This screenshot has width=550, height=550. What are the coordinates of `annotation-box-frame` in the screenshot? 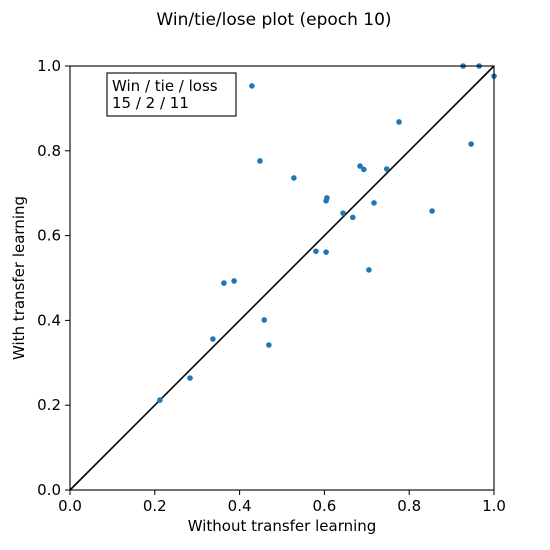 It's located at (171, 94).